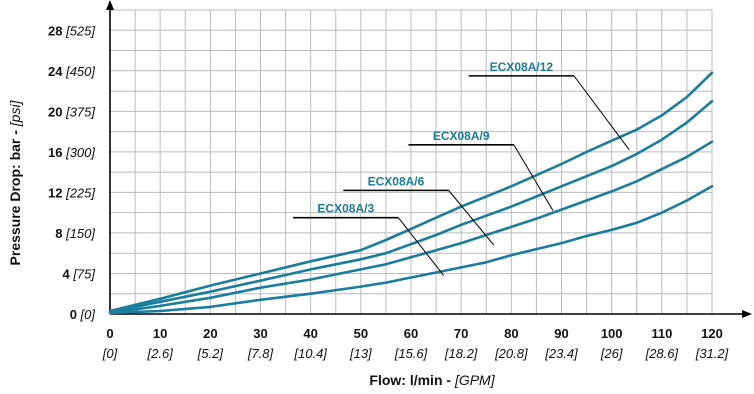 The width and height of the screenshot is (754, 394). Describe the element at coordinates (361, 333) in the screenshot. I see `x-tick-label: 50` at that location.